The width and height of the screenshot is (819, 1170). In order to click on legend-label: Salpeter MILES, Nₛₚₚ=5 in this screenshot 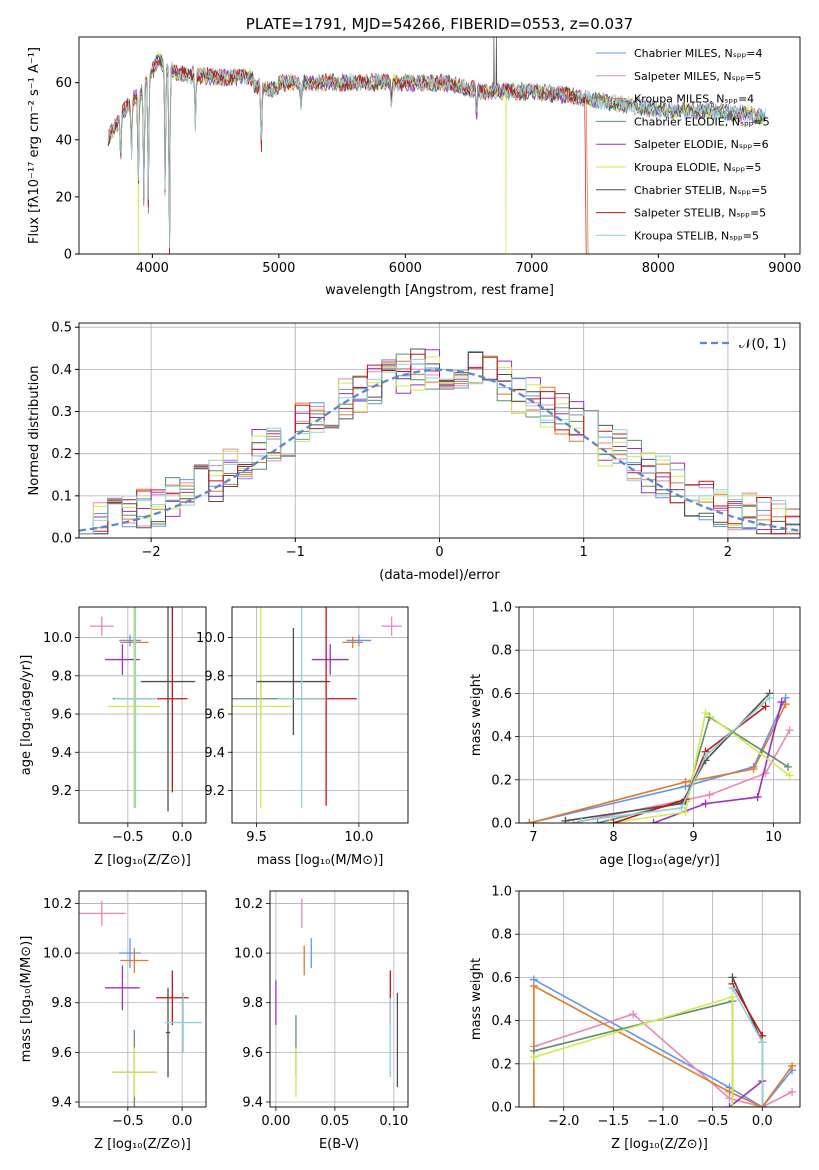, I will do `click(697, 76)`.